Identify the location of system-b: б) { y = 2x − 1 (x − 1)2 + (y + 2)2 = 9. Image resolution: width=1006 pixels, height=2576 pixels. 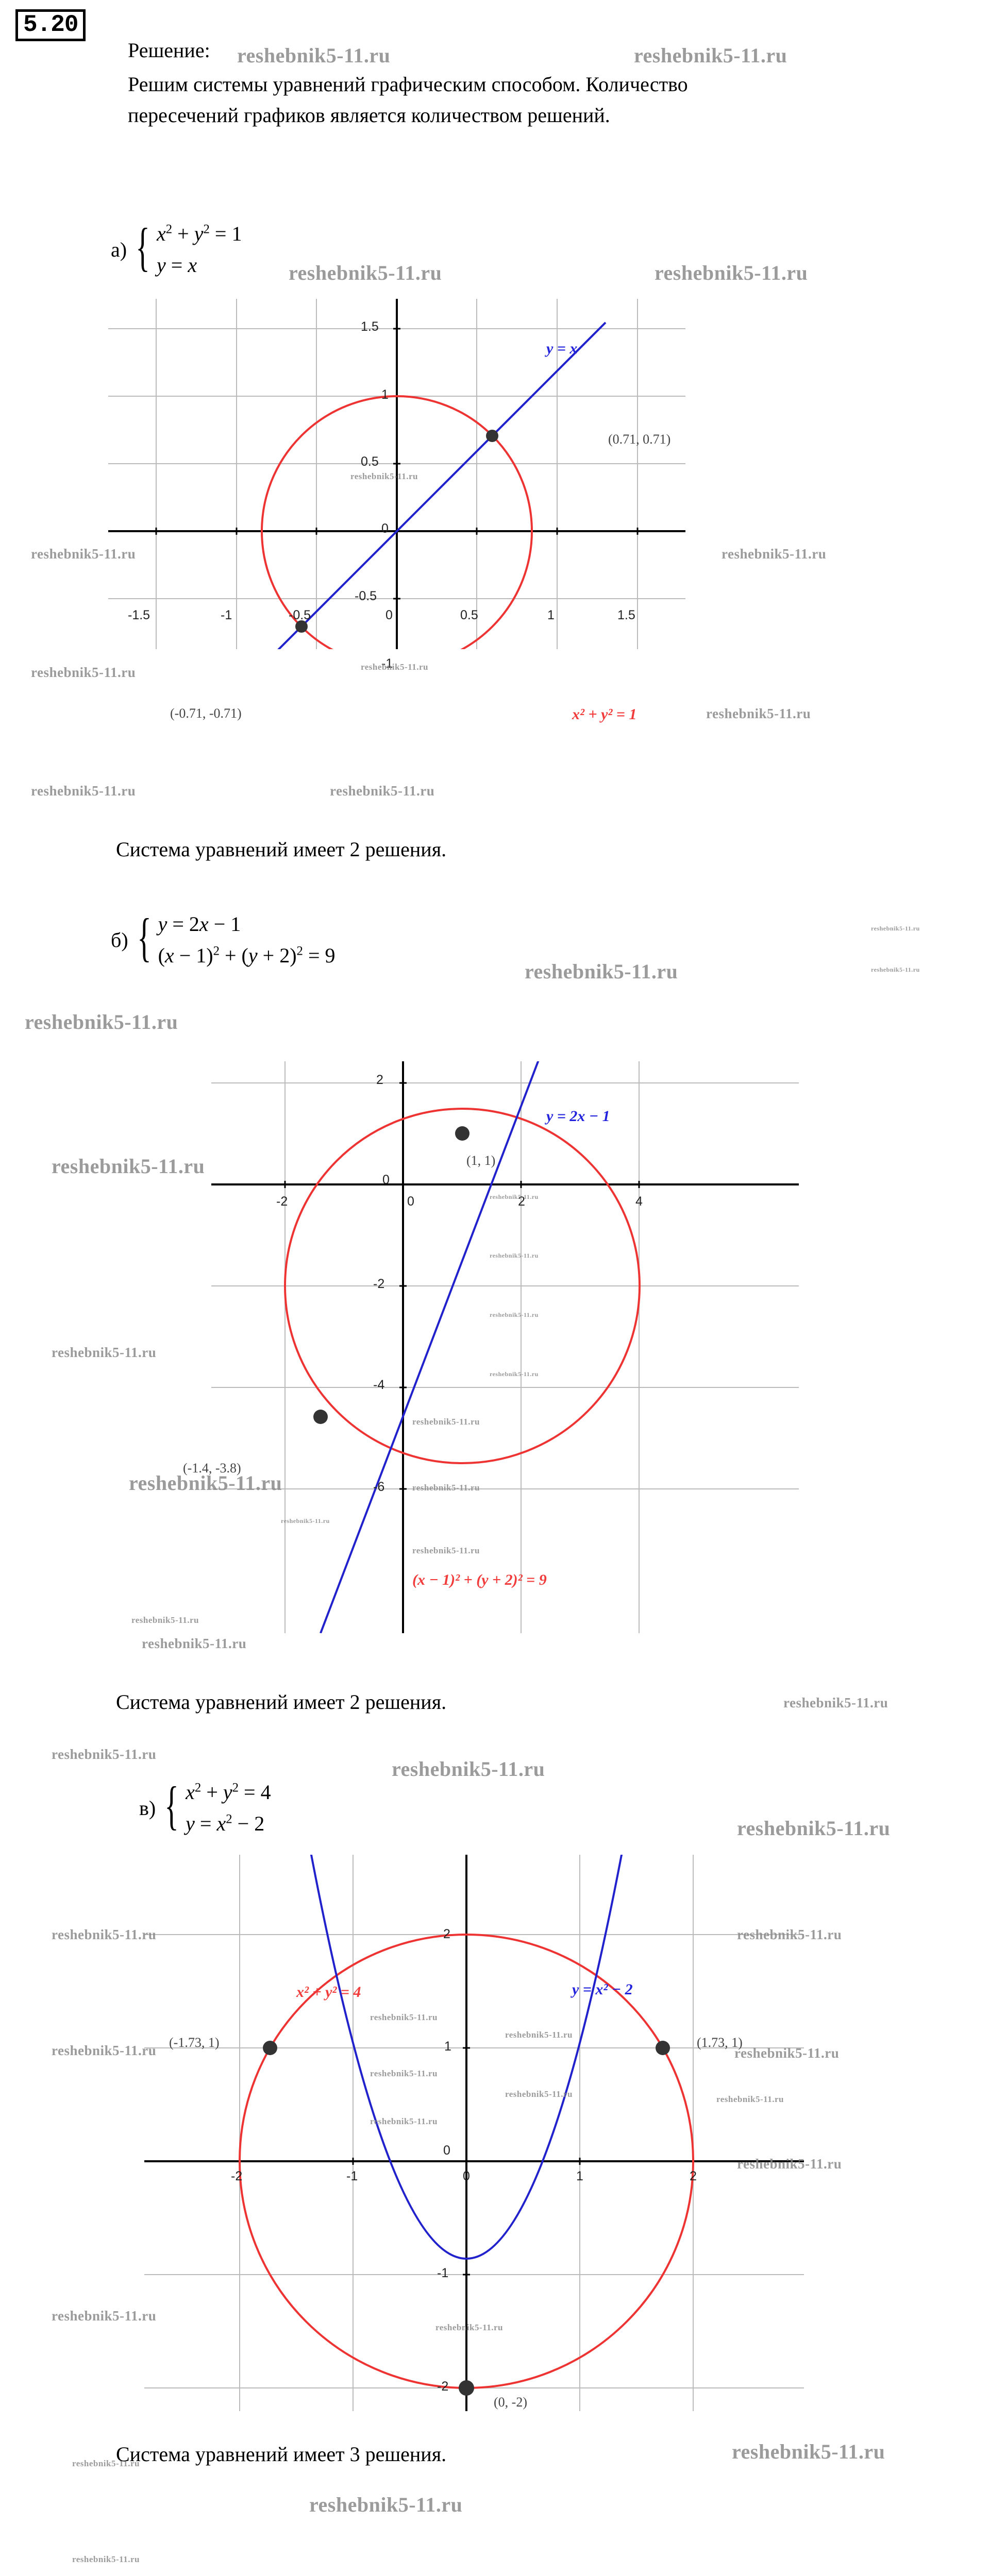
(223, 938).